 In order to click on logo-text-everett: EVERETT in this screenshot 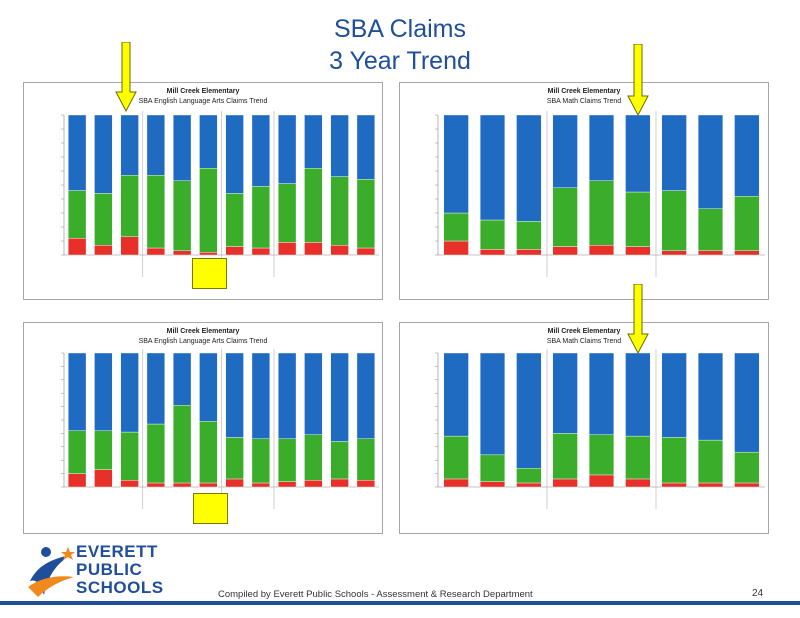, I will do `click(117, 551)`.